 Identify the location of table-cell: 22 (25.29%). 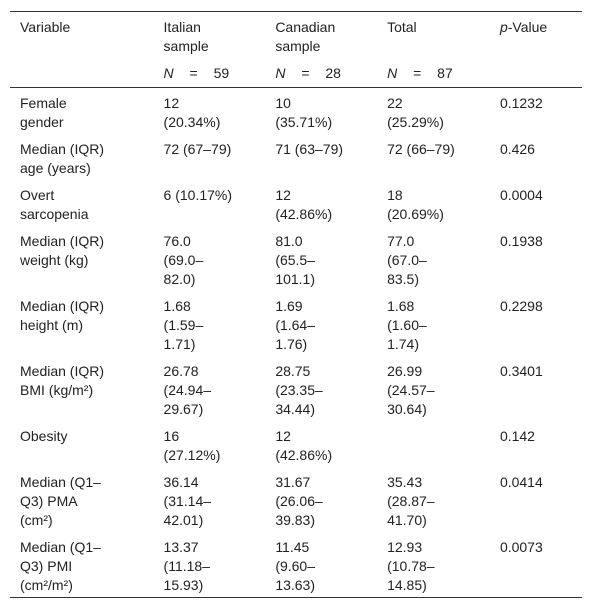
(433, 111).